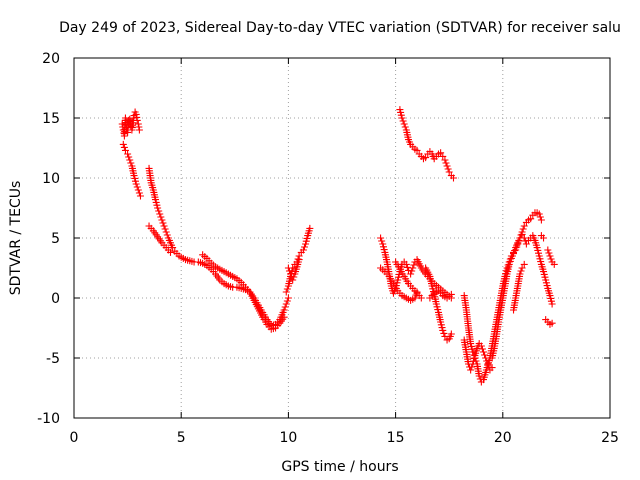 The height and width of the screenshot is (480, 640). Describe the element at coordinates (610, 438) in the screenshot. I see `x-tick-label: 25` at that location.